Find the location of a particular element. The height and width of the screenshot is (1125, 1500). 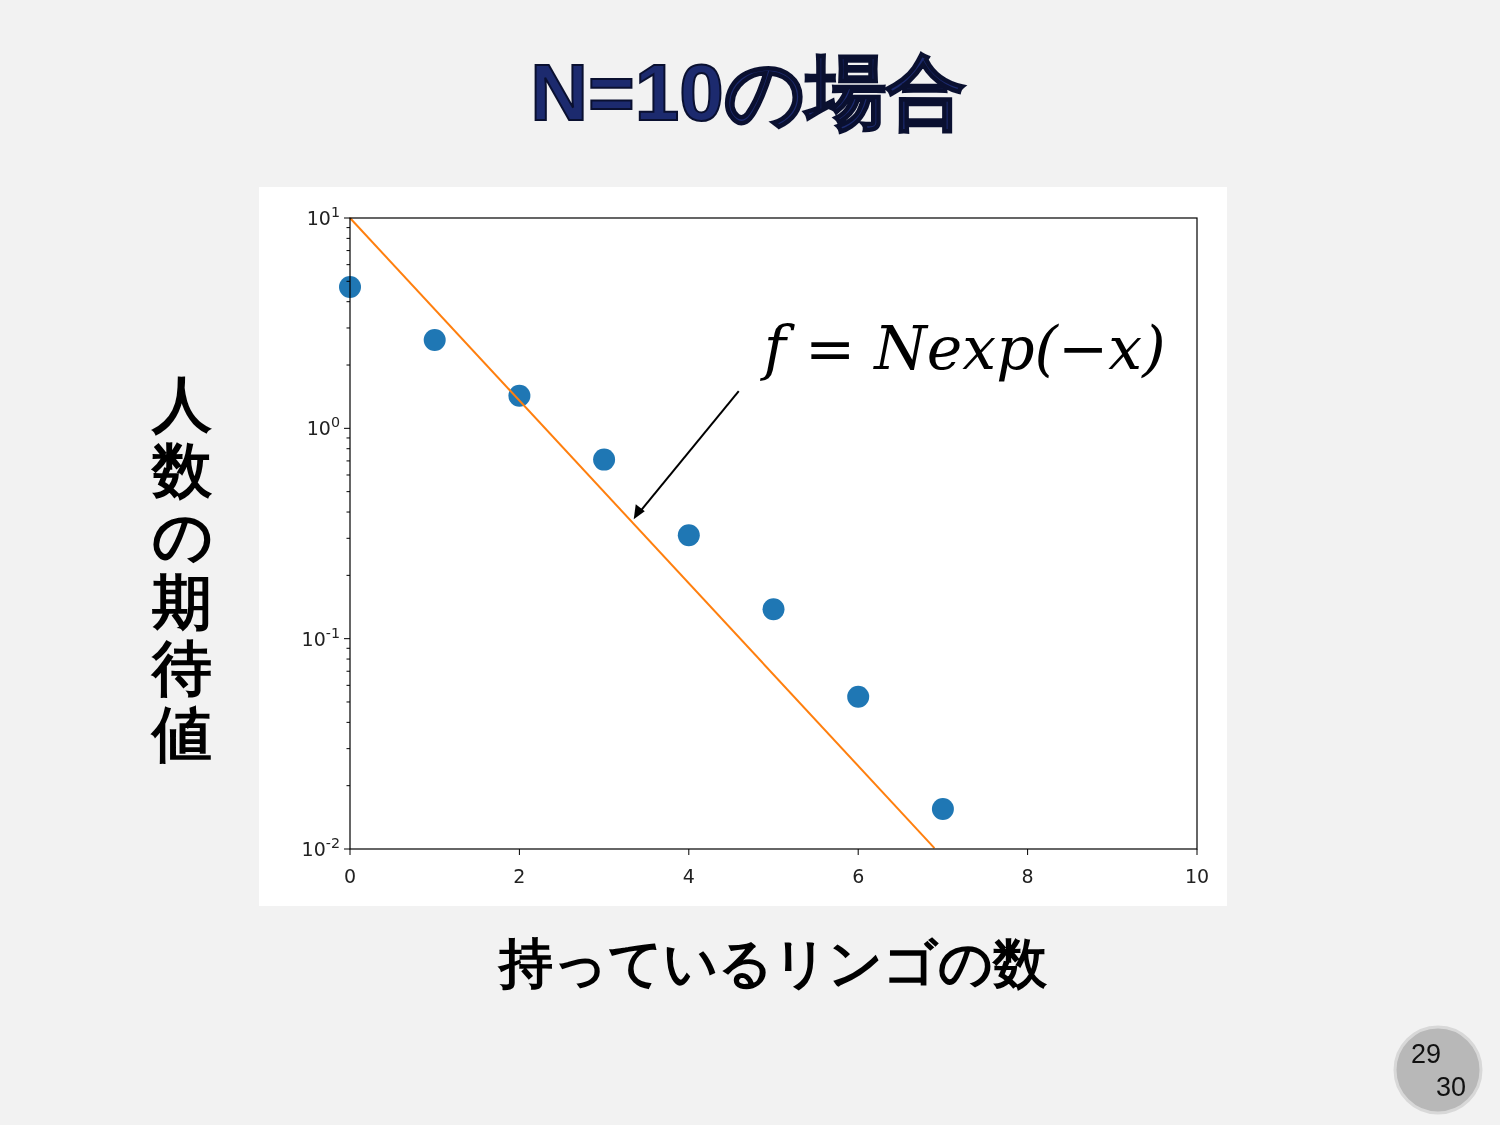

y-tick-label: 10$^{-2}$ is located at coordinates (320, 847).